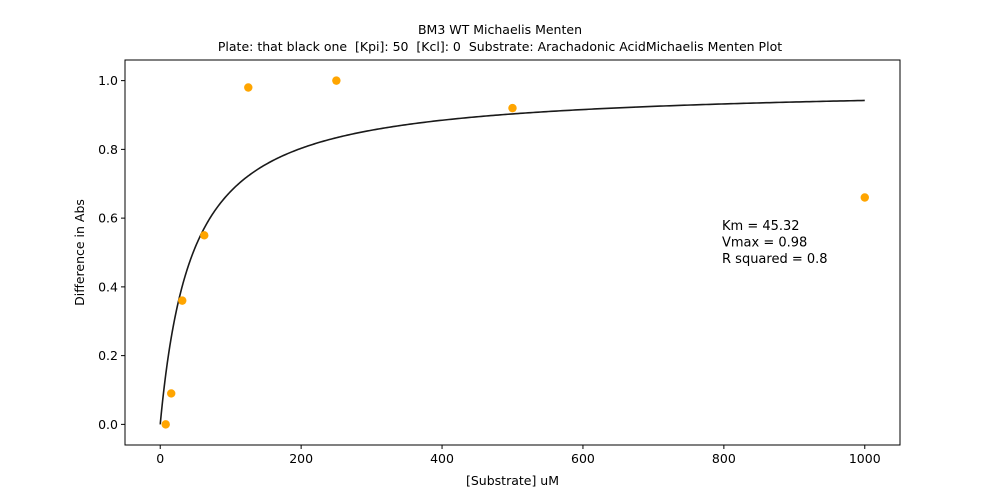  I want to click on x-tick-label: 200, so click(301, 458).